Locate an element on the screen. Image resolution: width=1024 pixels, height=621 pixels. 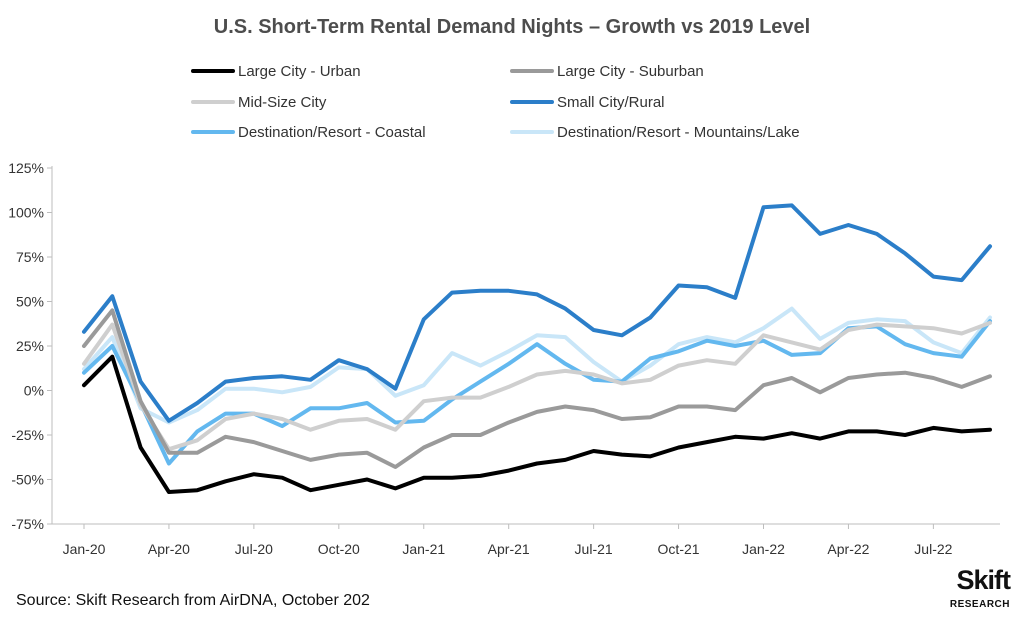
y-tick-label: -75% is located at coordinates (27, 524).